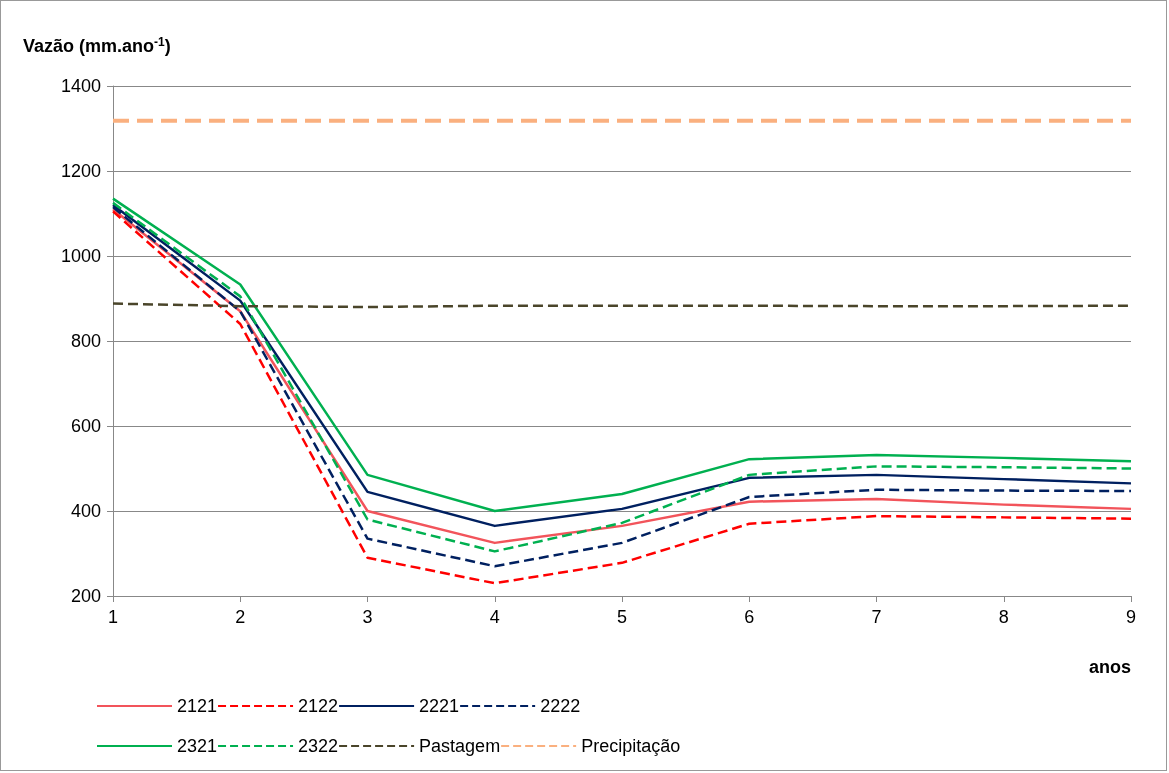 Image resolution: width=1169 pixels, height=773 pixels. Describe the element at coordinates (80, 171) in the screenshot. I see `y-tick-label: 1200` at that location.